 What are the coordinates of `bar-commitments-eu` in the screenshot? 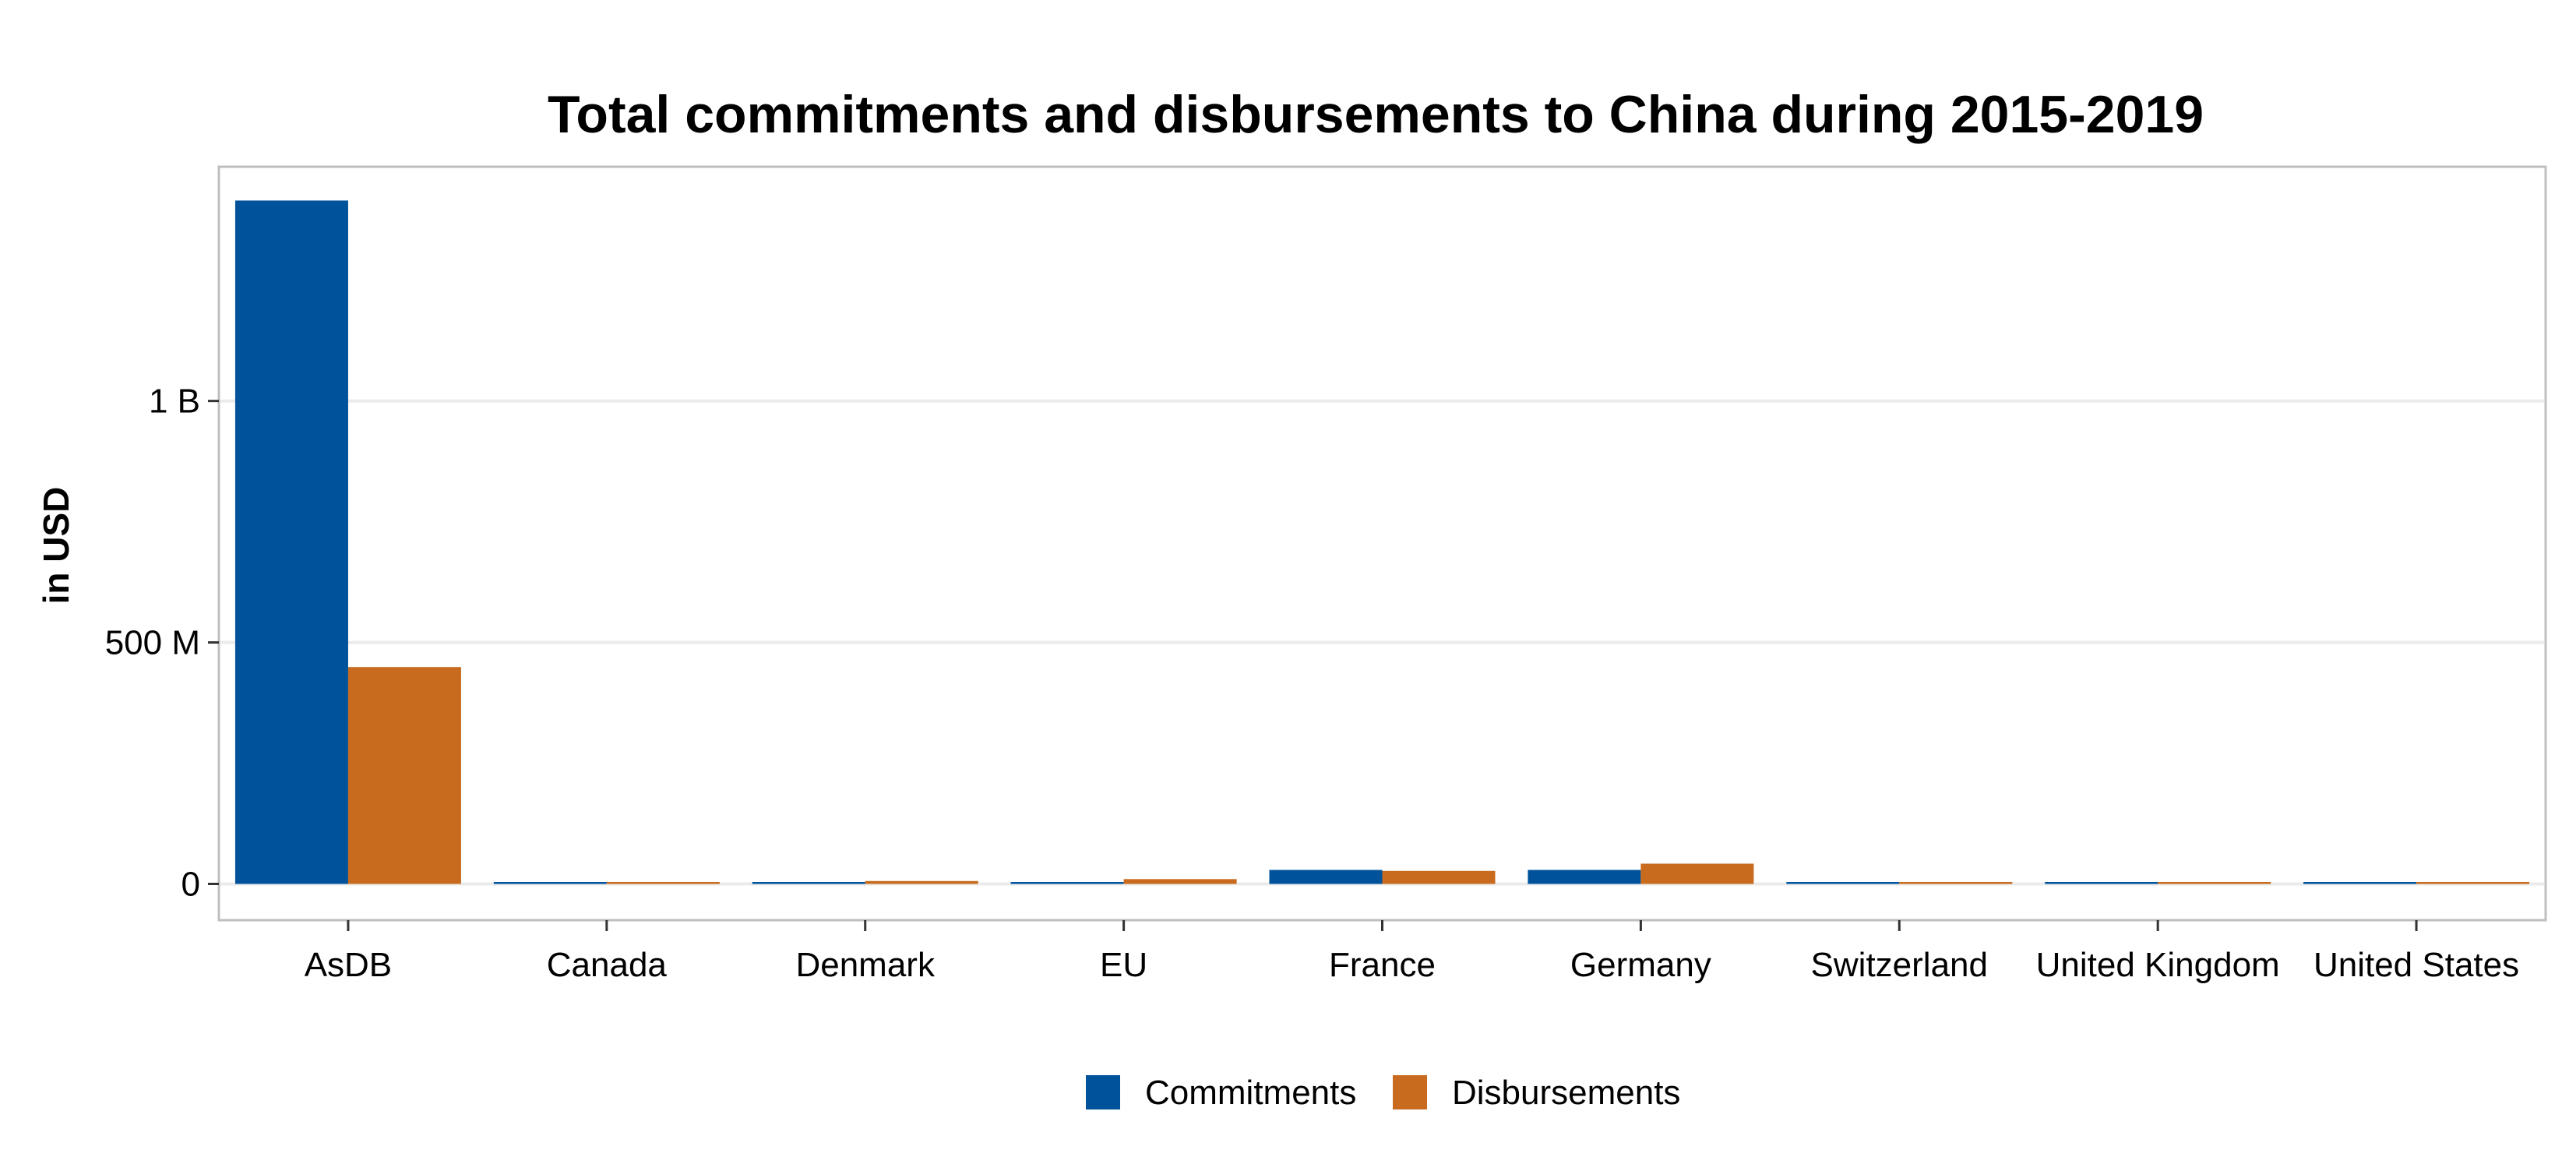 It's located at (1067, 883).